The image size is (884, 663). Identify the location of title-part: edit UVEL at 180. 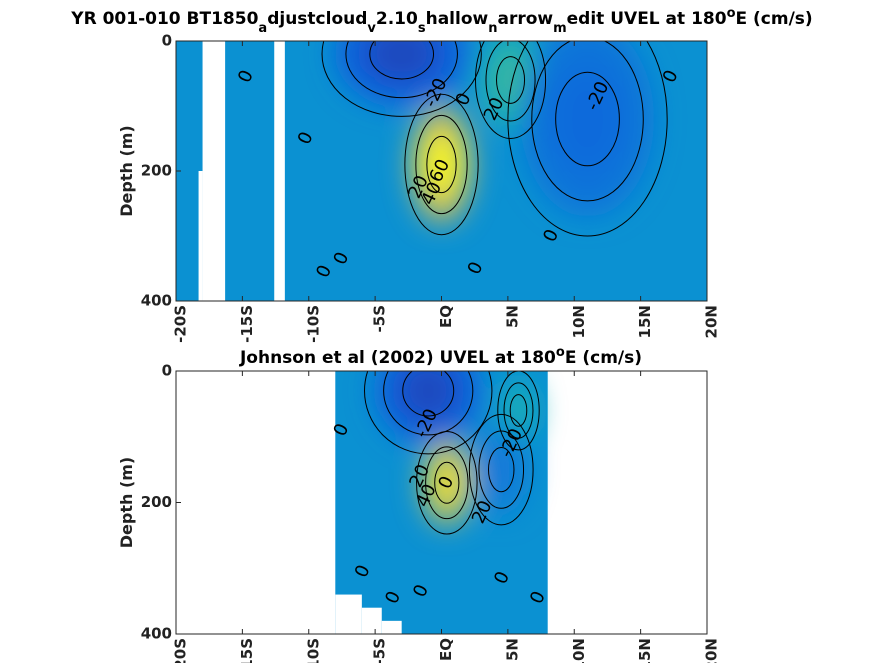
(647, 19).